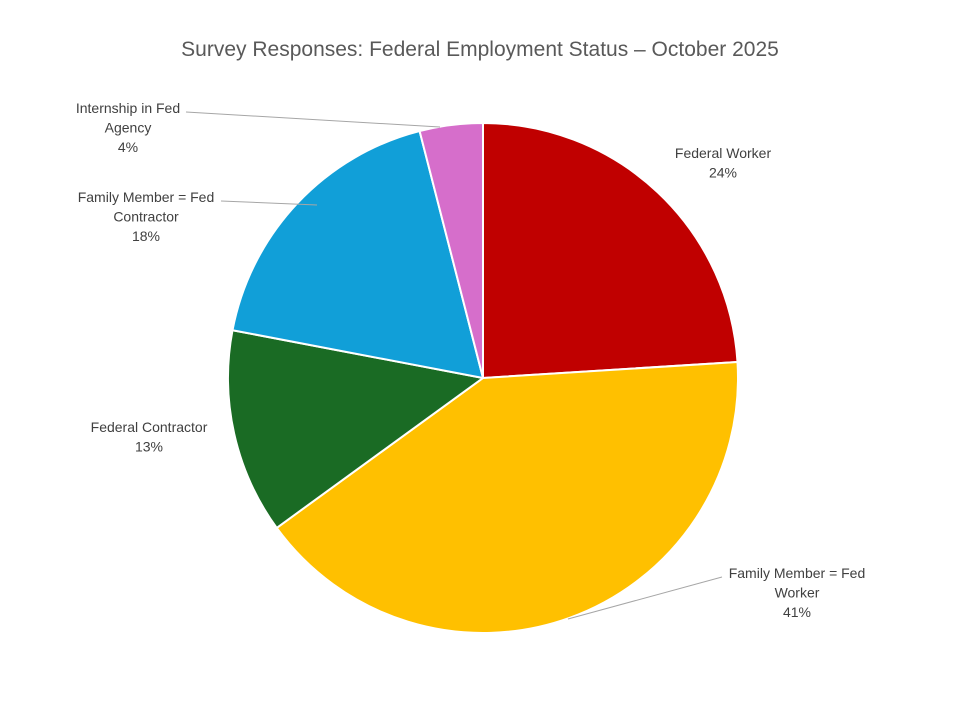  What do you see at coordinates (451, 250) in the screenshot?
I see `pie-slice-internship-in-fed-agency` at bounding box center [451, 250].